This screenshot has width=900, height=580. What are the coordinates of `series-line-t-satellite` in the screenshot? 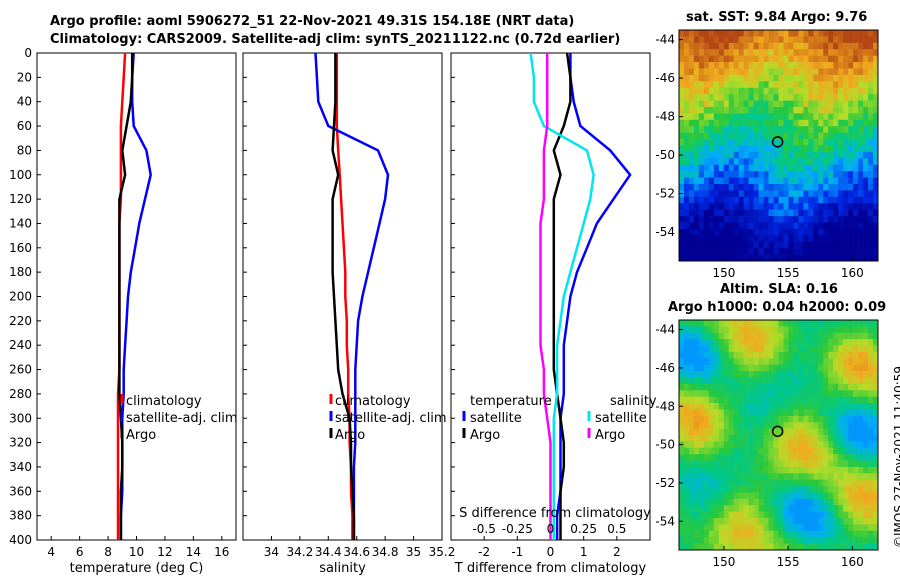 It's located at (593, 296).